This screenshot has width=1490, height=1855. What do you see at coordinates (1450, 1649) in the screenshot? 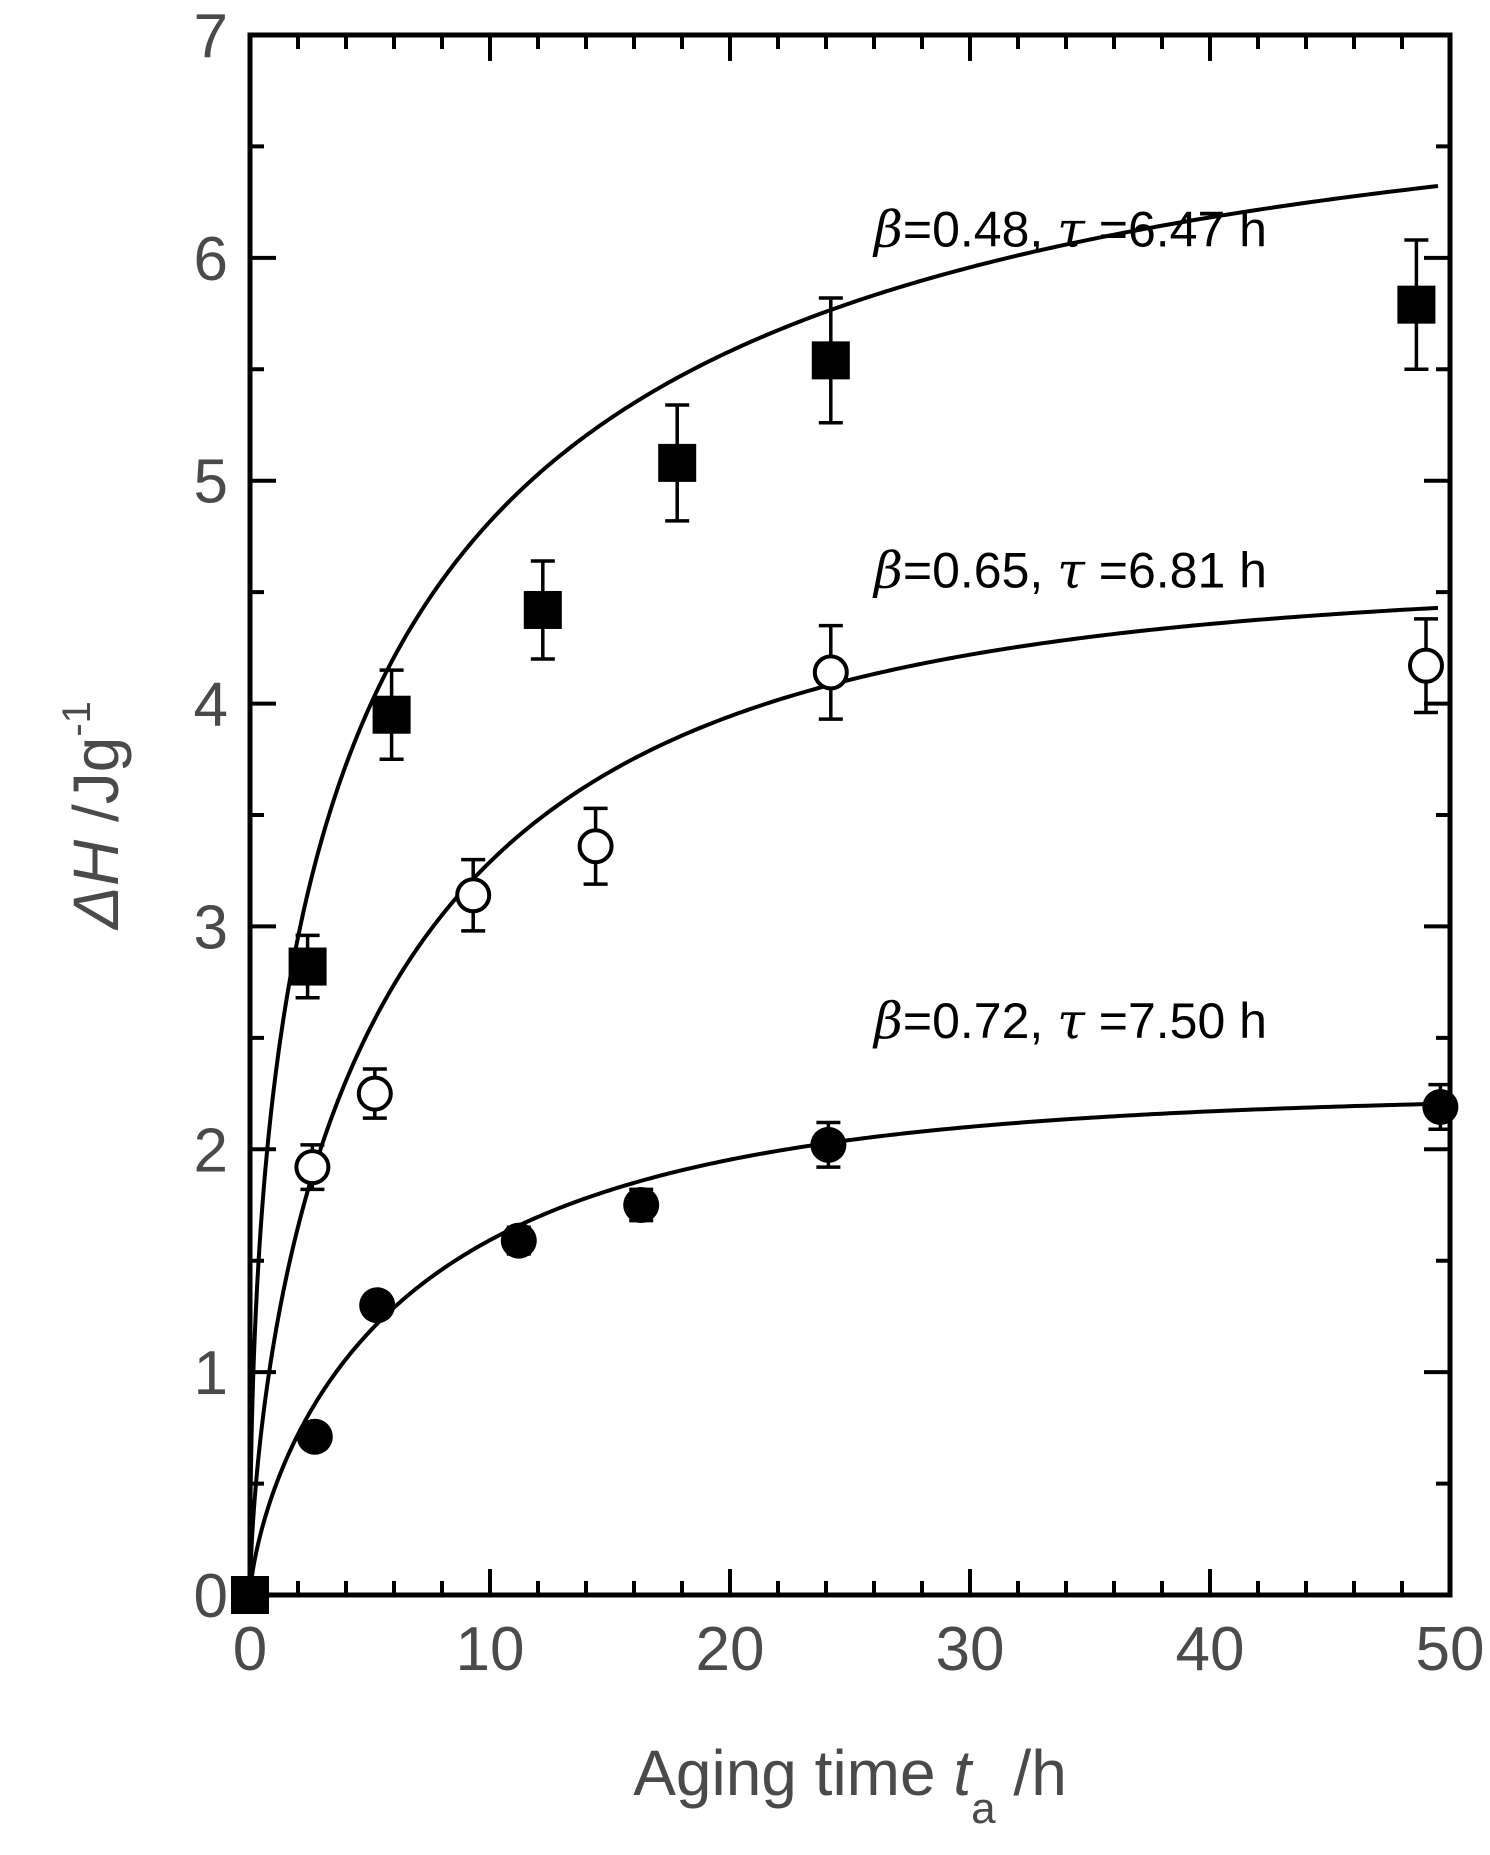
I see `x-tick-label: 50` at bounding box center [1450, 1649].